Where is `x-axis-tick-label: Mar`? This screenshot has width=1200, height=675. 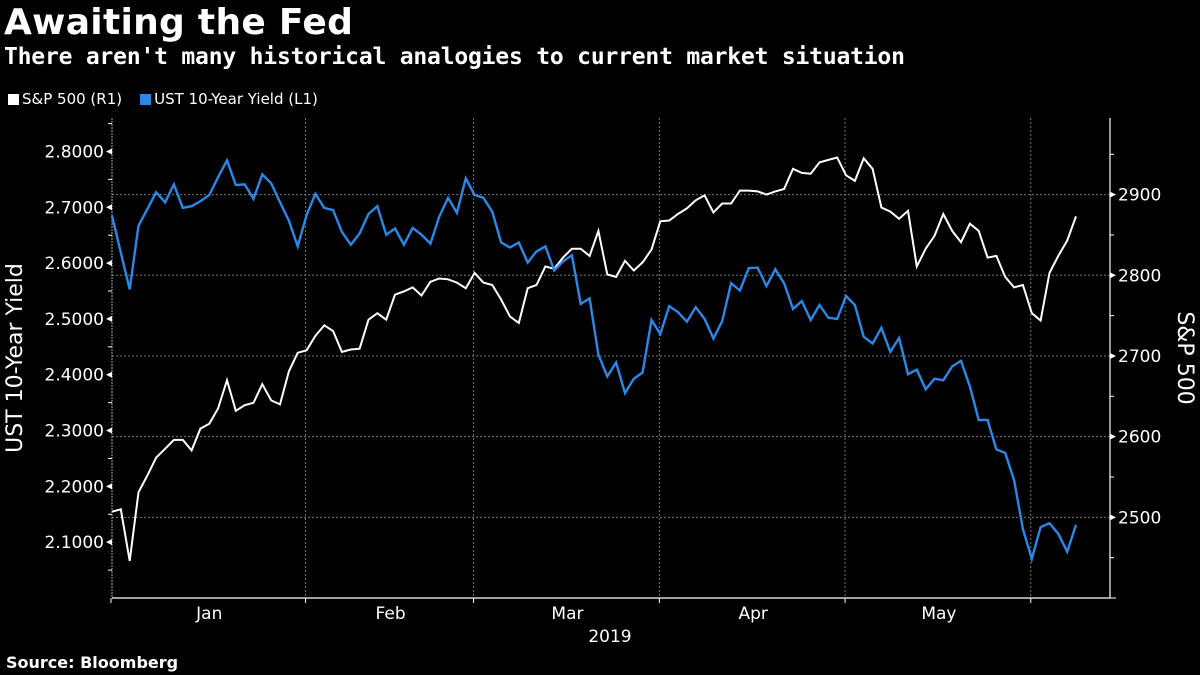
x-axis-tick-label: Mar is located at coordinates (567, 614).